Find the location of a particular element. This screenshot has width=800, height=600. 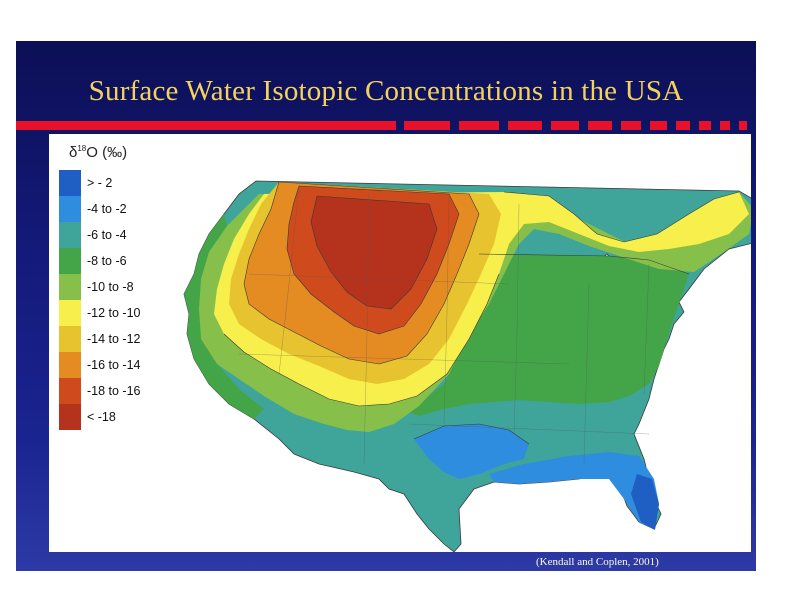

legend-label: -14 to -12 is located at coordinates (114, 339).